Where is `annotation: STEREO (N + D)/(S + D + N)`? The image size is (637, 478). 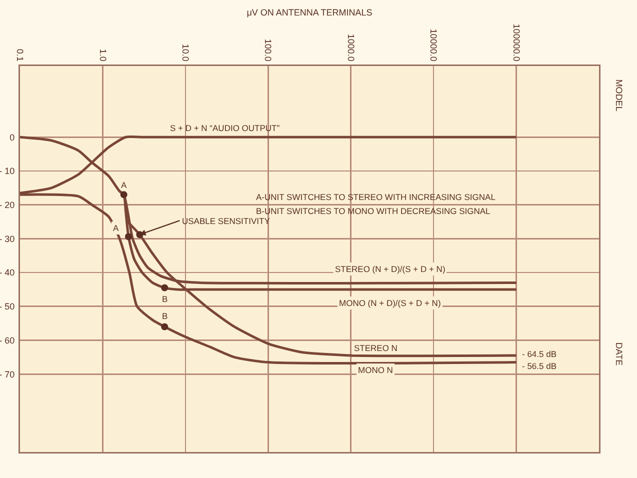
annotation: STEREO (N + D)/(S + D + N) is located at coordinates (390, 269).